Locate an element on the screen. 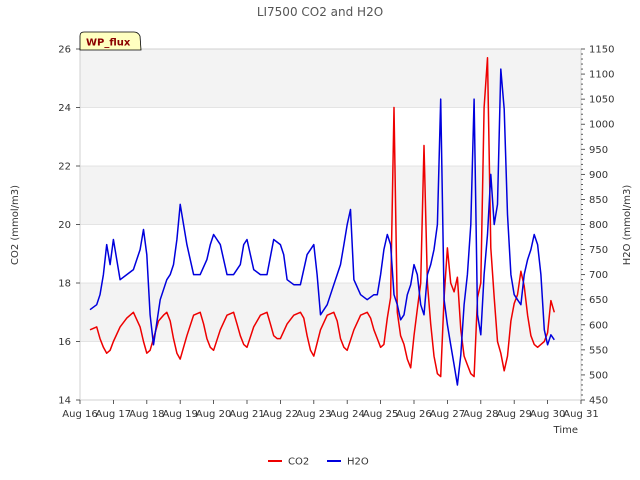 The width and height of the screenshot is (640, 480). y2-tick-label-13: 1100 is located at coordinates (601, 75).